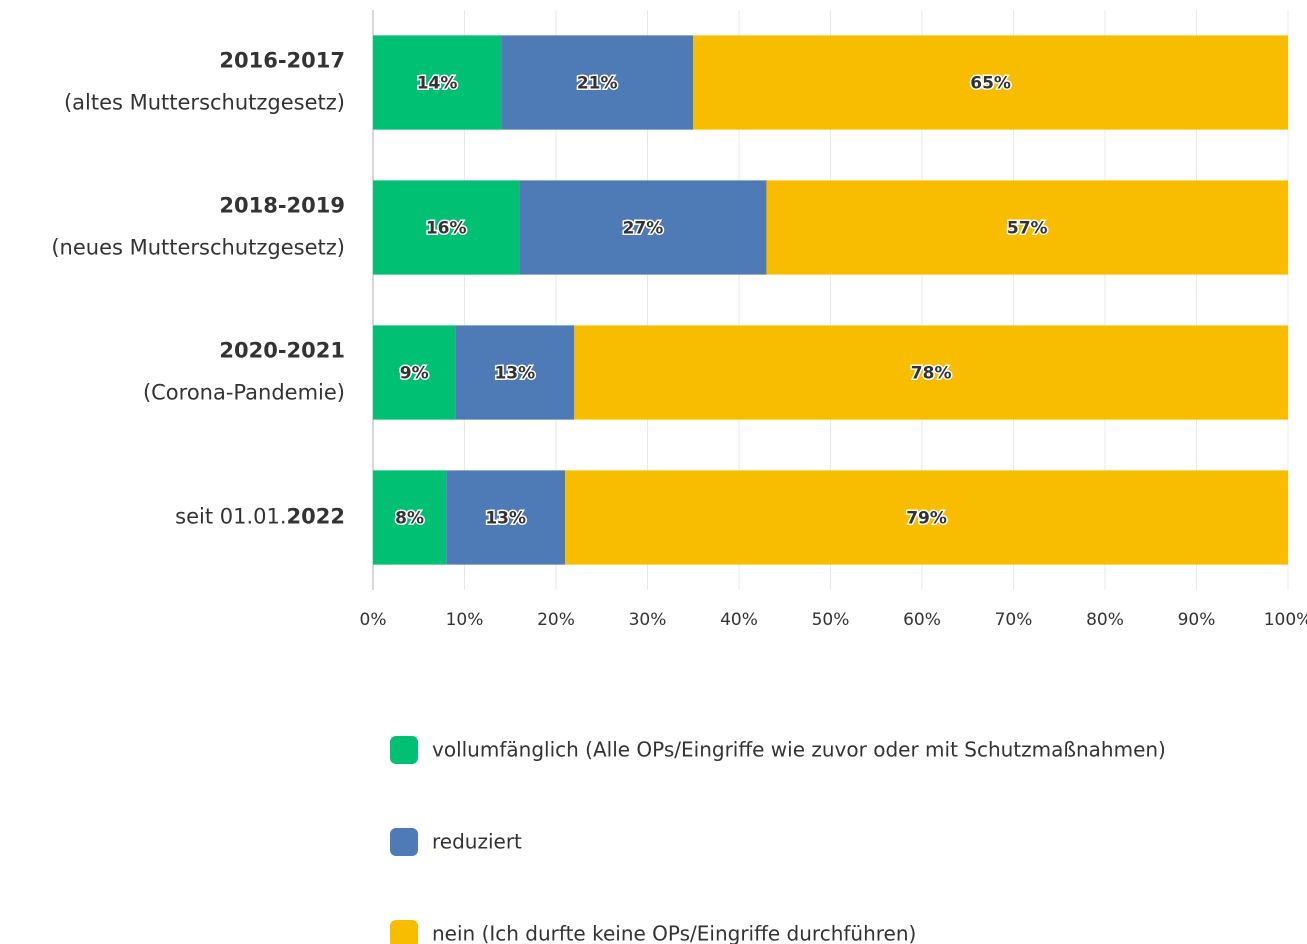 The width and height of the screenshot is (1307, 944). Describe the element at coordinates (1197, 620) in the screenshot. I see `x-tick-label: 90%` at that location.